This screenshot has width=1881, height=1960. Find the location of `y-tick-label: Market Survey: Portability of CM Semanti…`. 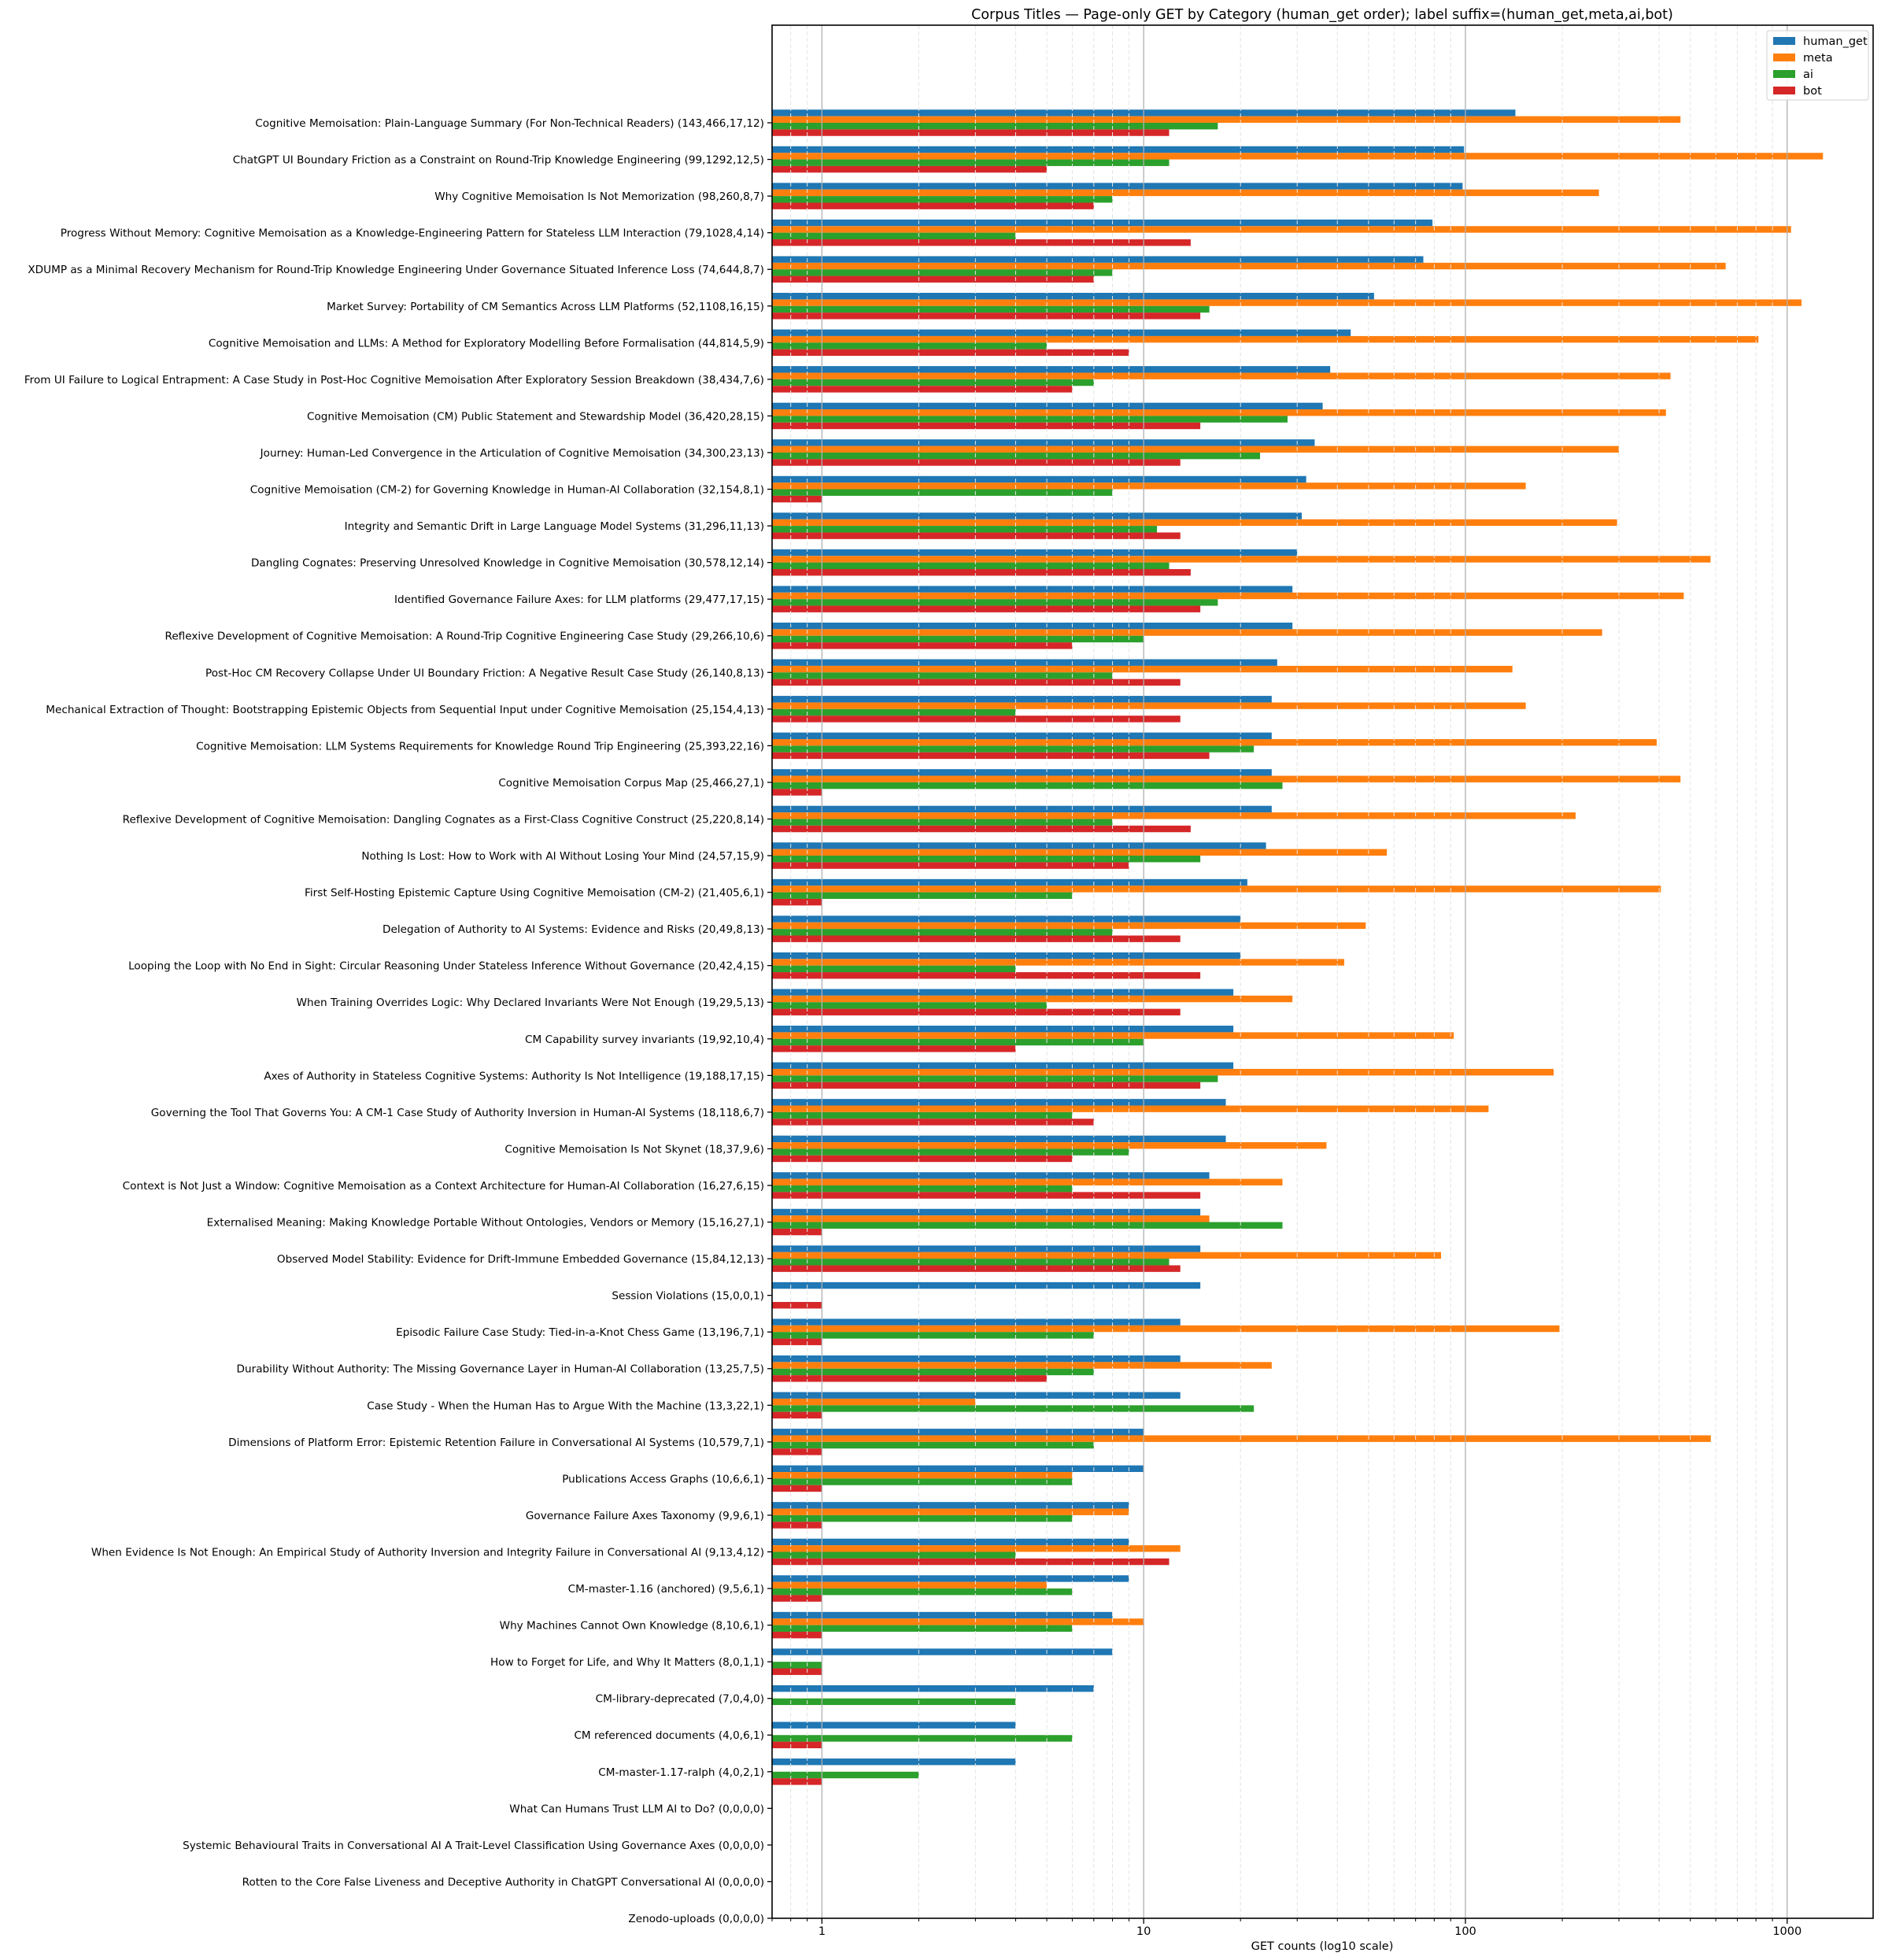

y-tick-label: Market Survey: Portability of CM Semanti… is located at coordinates (545, 307).